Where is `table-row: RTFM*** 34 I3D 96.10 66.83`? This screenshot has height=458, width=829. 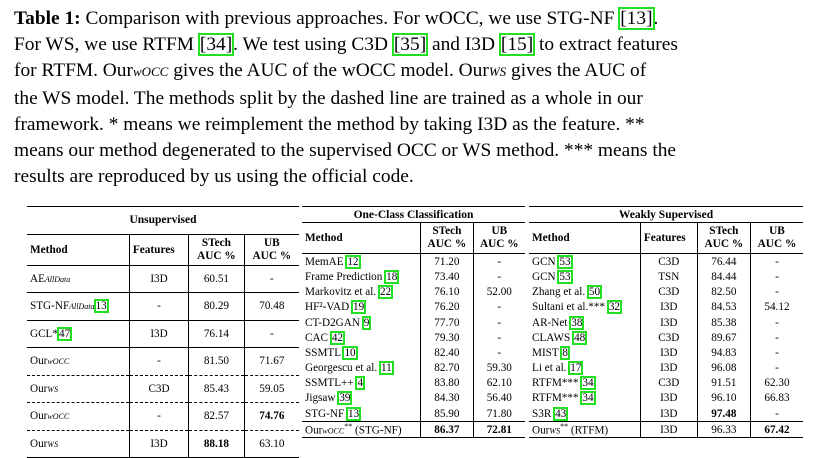
table-row: RTFM*** 34 I3D 96.10 66.83 is located at coordinates (666, 398).